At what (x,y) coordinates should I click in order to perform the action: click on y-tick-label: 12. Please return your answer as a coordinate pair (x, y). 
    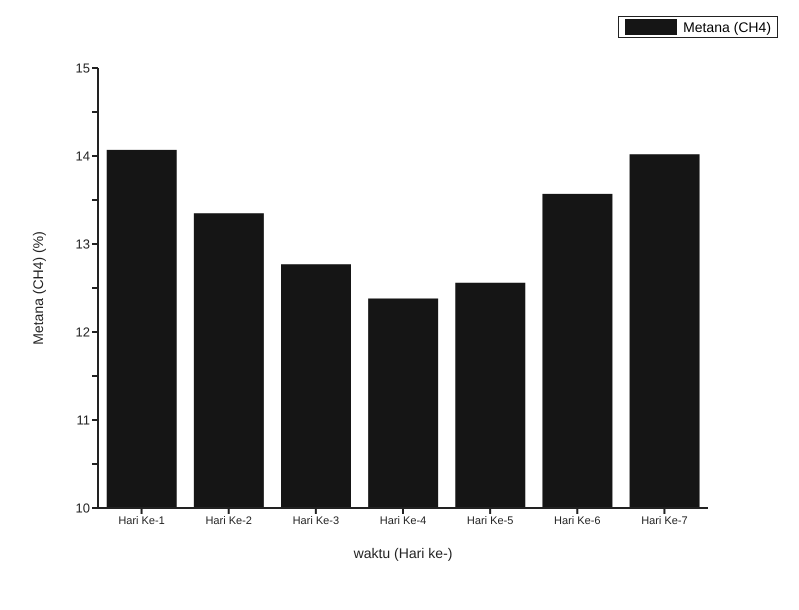
    Looking at the image, I should click on (83, 332).